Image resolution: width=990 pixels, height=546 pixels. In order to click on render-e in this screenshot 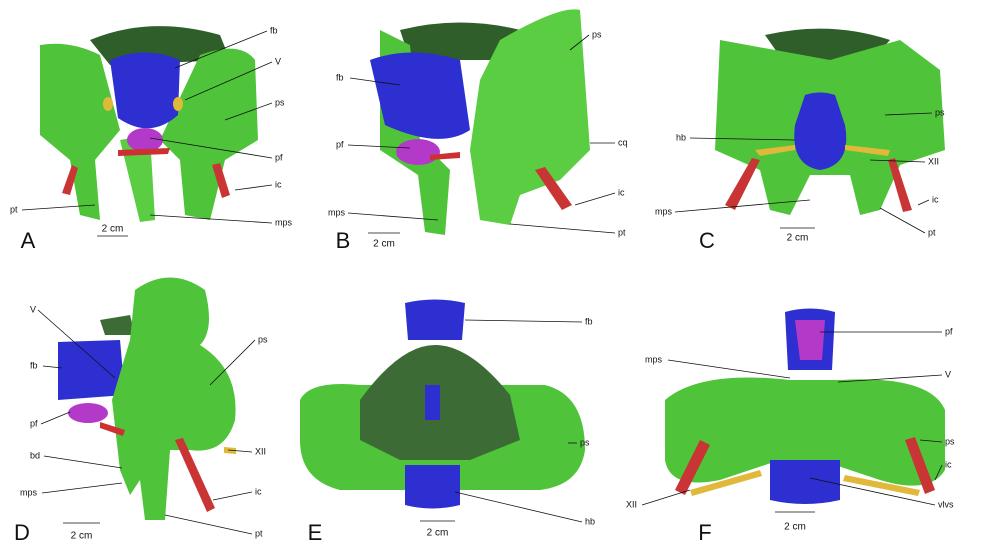, I will do `click(442, 404)`.